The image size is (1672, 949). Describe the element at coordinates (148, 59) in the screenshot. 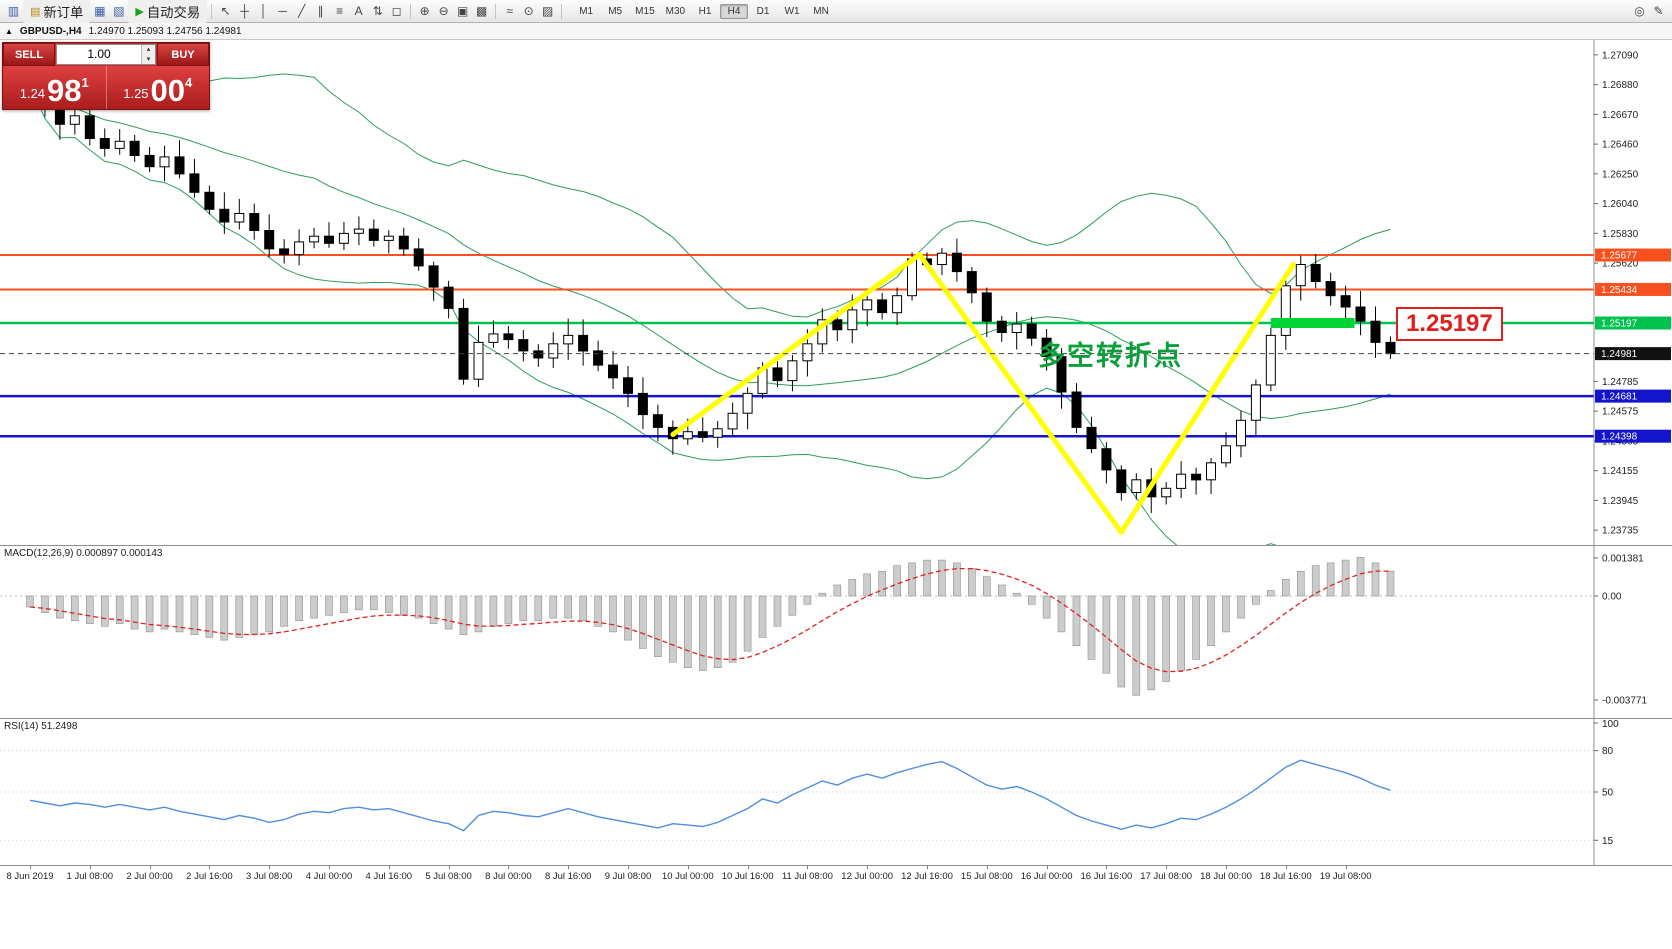

I see `volume-down-icon: ▾` at that location.